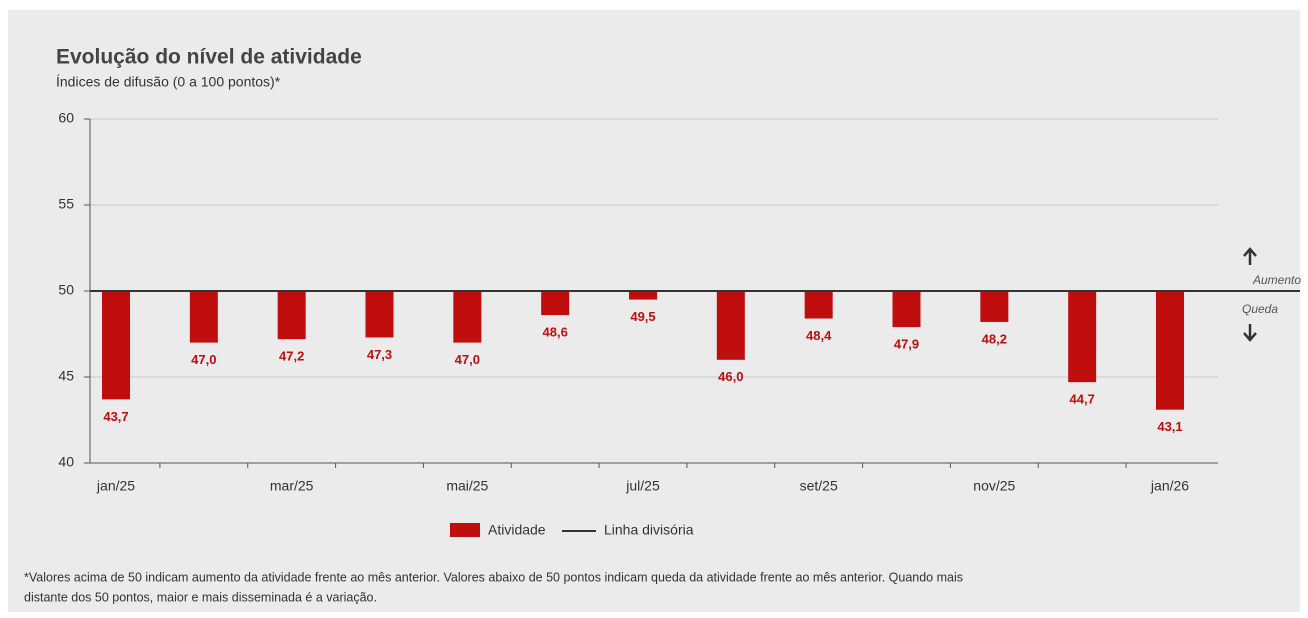 The image size is (1308, 618). I want to click on arrow-up, so click(1250, 256).